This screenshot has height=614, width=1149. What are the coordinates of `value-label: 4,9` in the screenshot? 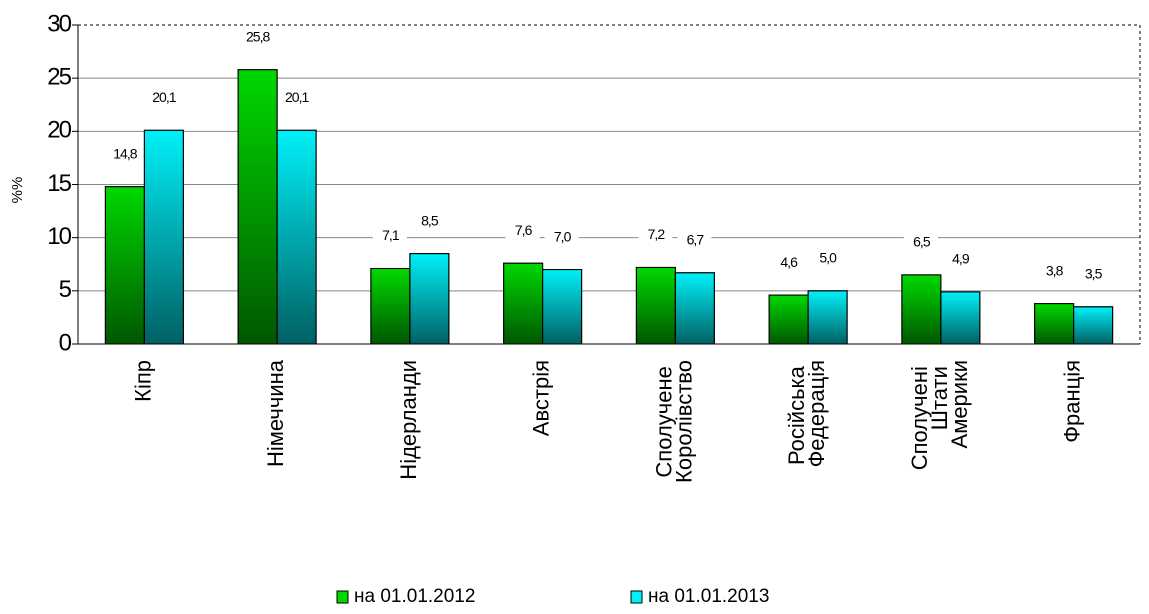 It's located at (961, 259).